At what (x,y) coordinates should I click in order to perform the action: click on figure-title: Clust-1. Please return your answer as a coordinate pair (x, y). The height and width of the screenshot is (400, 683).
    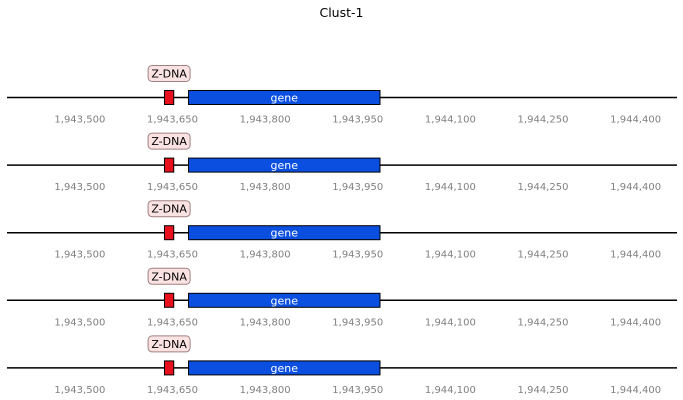
    Looking at the image, I should click on (341, 12).